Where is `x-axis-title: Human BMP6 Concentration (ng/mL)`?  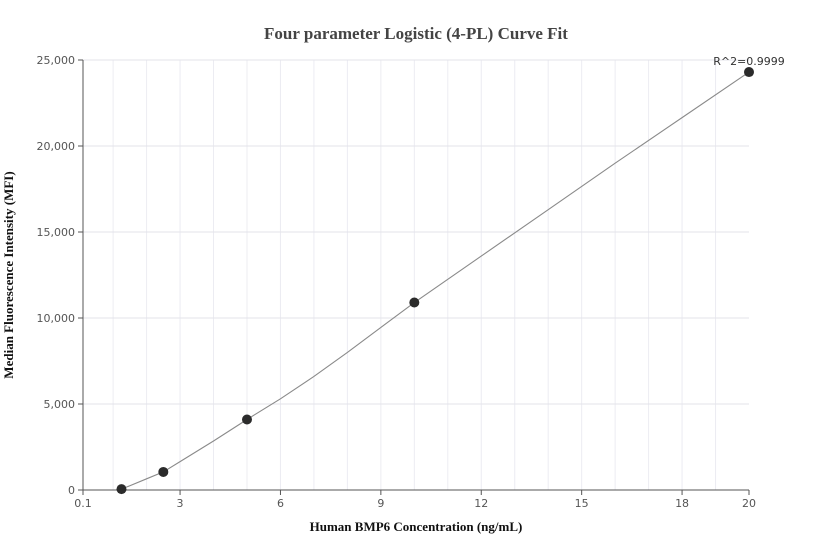
x-axis-title: Human BMP6 Concentration (ng/mL) is located at coordinates (416, 526).